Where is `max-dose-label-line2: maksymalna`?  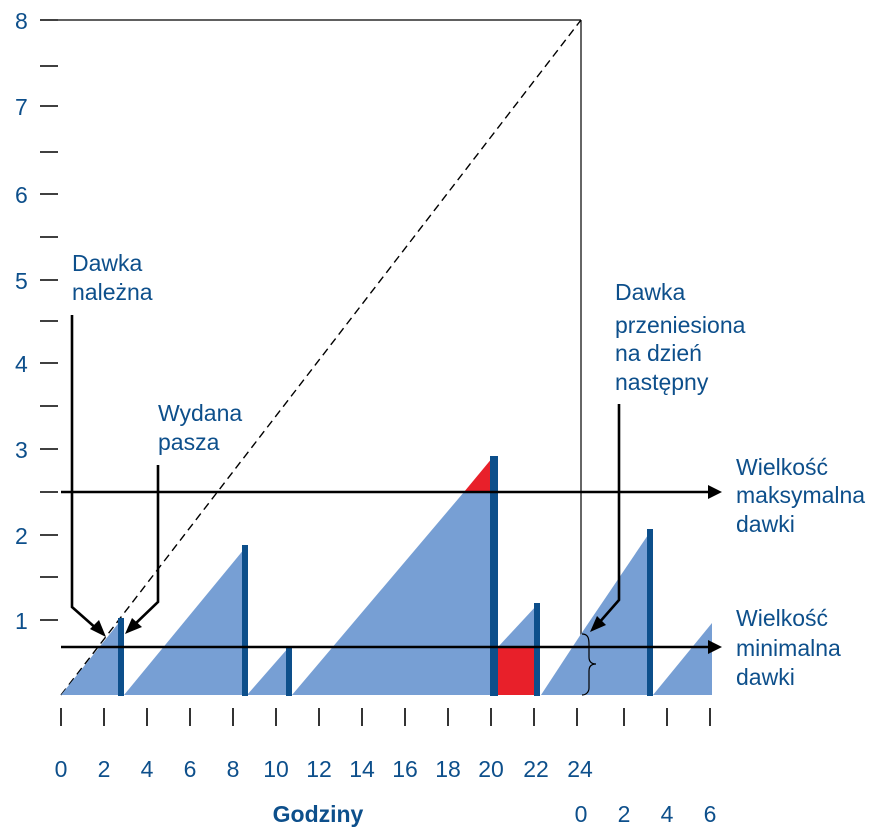 max-dose-label-line2: maksymalna is located at coordinates (800, 495).